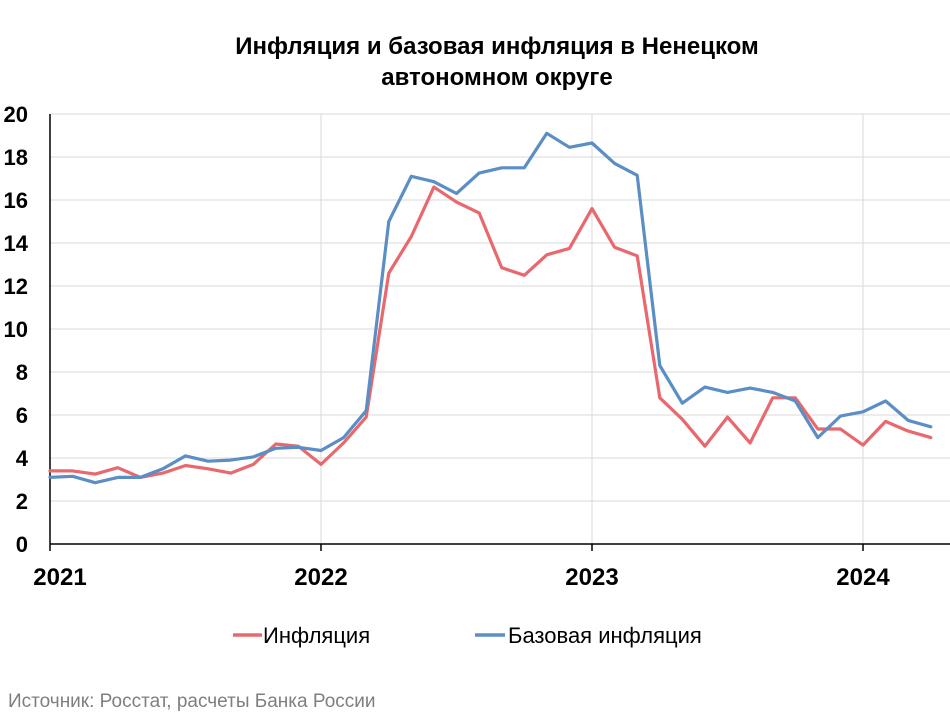  Describe the element at coordinates (320, 577) in the screenshot. I see `x-tick-label: 2022` at that location.